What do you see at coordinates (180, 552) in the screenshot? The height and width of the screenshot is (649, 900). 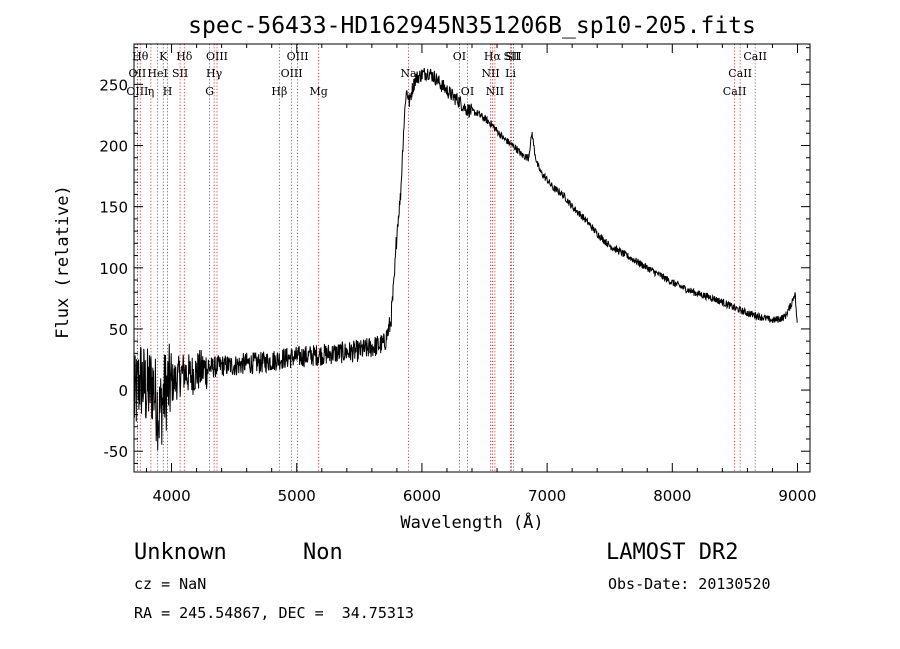 I see `class-label: Unknown` at bounding box center [180, 552].